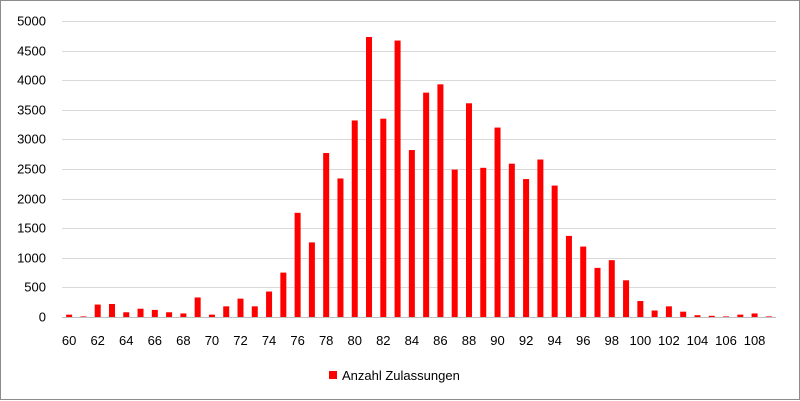  What do you see at coordinates (355, 340) in the screenshot?
I see `x-tick-label: 80` at bounding box center [355, 340].